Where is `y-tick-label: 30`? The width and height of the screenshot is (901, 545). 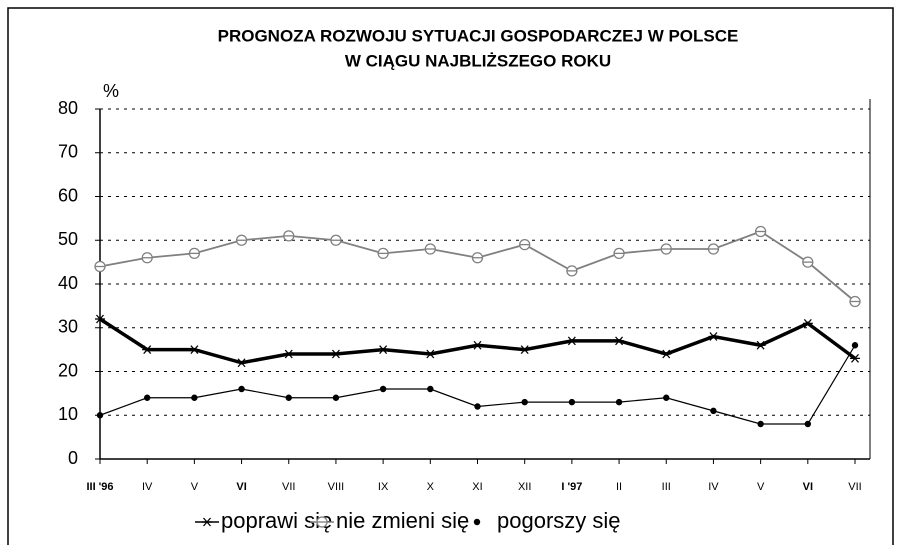 y-tick-label: 30 is located at coordinates (68, 327).